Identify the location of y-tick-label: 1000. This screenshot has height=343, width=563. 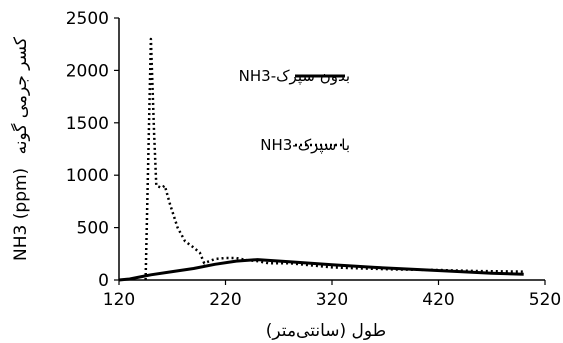
(87, 176).